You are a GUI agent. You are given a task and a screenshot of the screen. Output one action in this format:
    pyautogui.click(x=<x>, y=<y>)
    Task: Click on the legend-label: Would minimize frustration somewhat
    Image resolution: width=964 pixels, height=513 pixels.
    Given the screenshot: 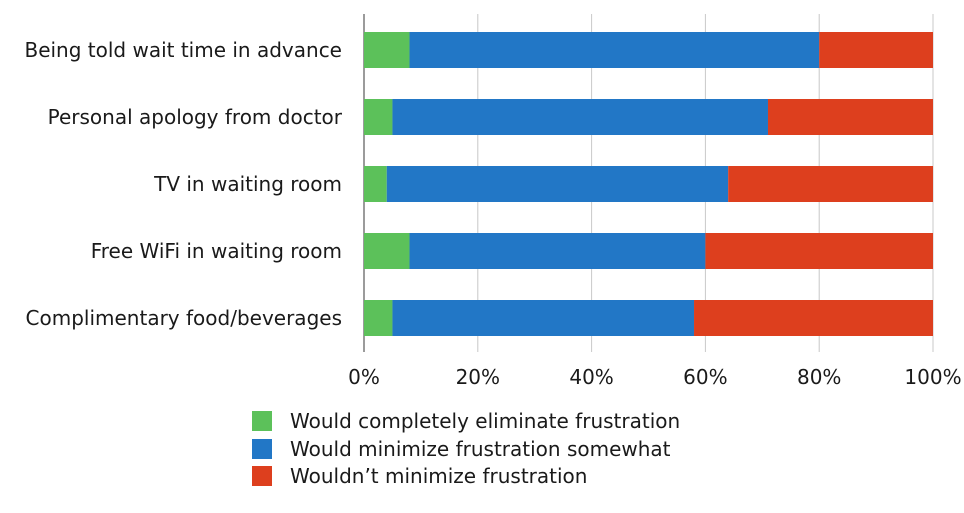 What is the action you would take?
    pyautogui.click(x=480, y=449)
    